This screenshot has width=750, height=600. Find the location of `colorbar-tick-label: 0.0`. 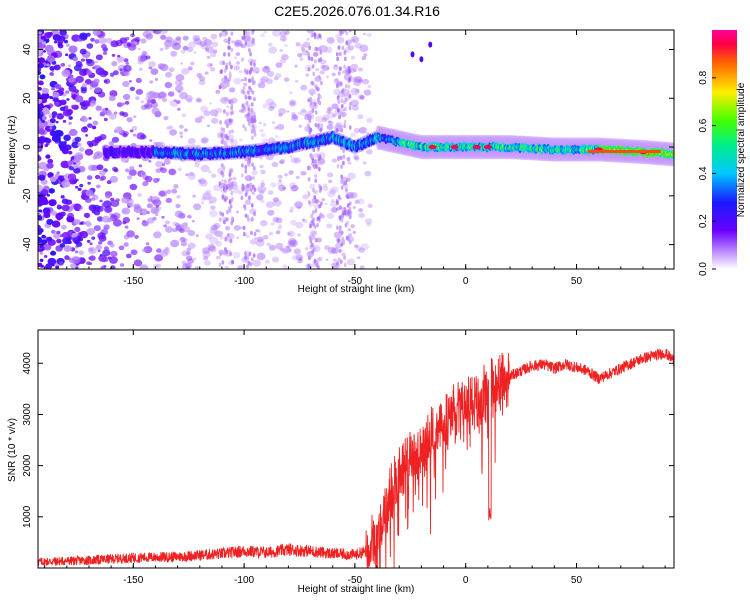

colorbar-tick-label: 0.0 is located at coordinates (703, 269).